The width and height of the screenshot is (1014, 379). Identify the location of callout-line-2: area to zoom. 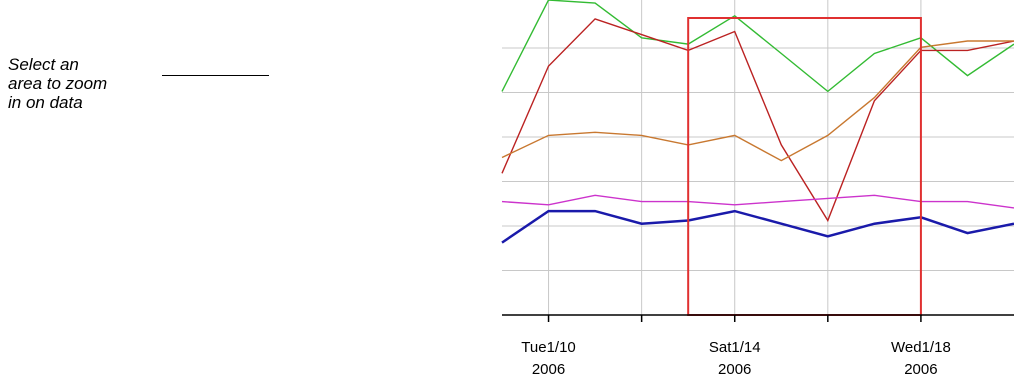
(58, 83).